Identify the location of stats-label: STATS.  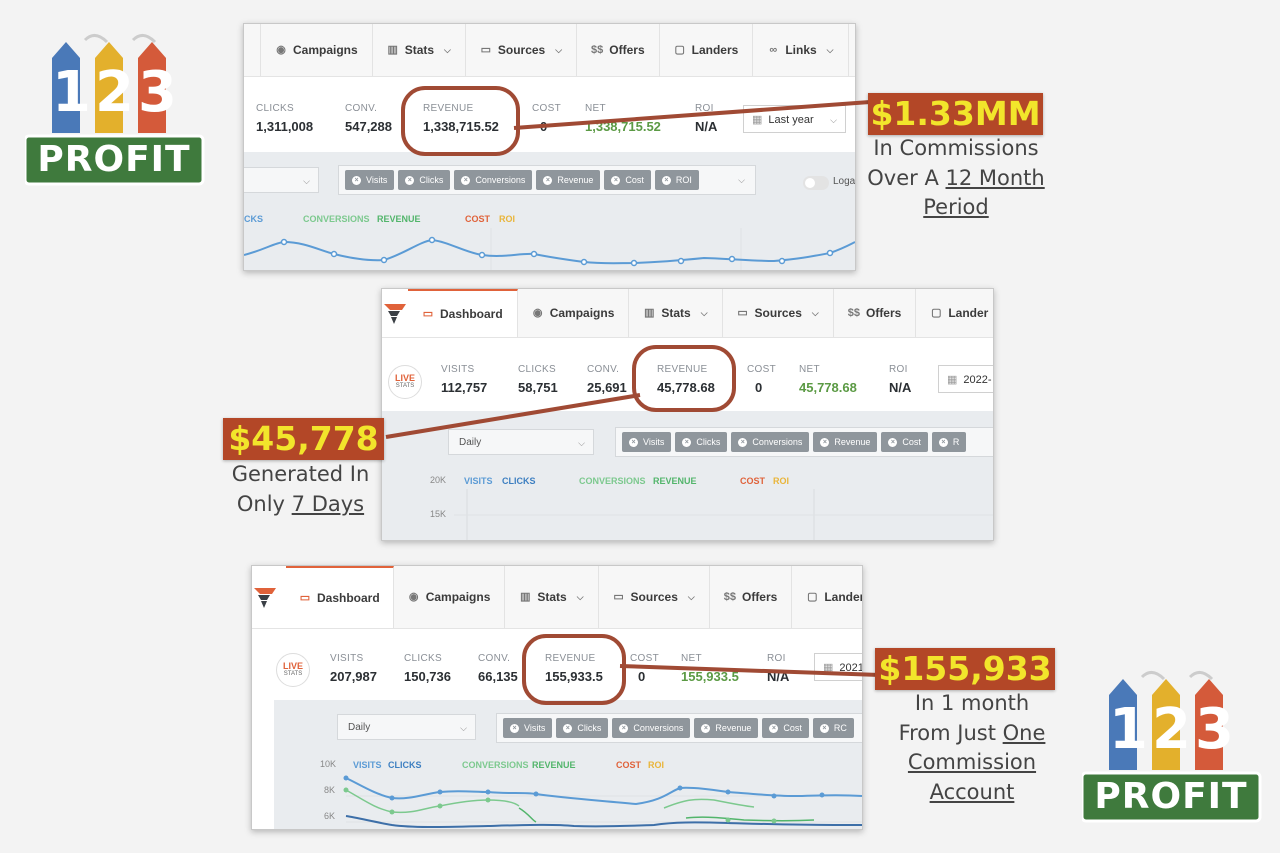
(405, 386).